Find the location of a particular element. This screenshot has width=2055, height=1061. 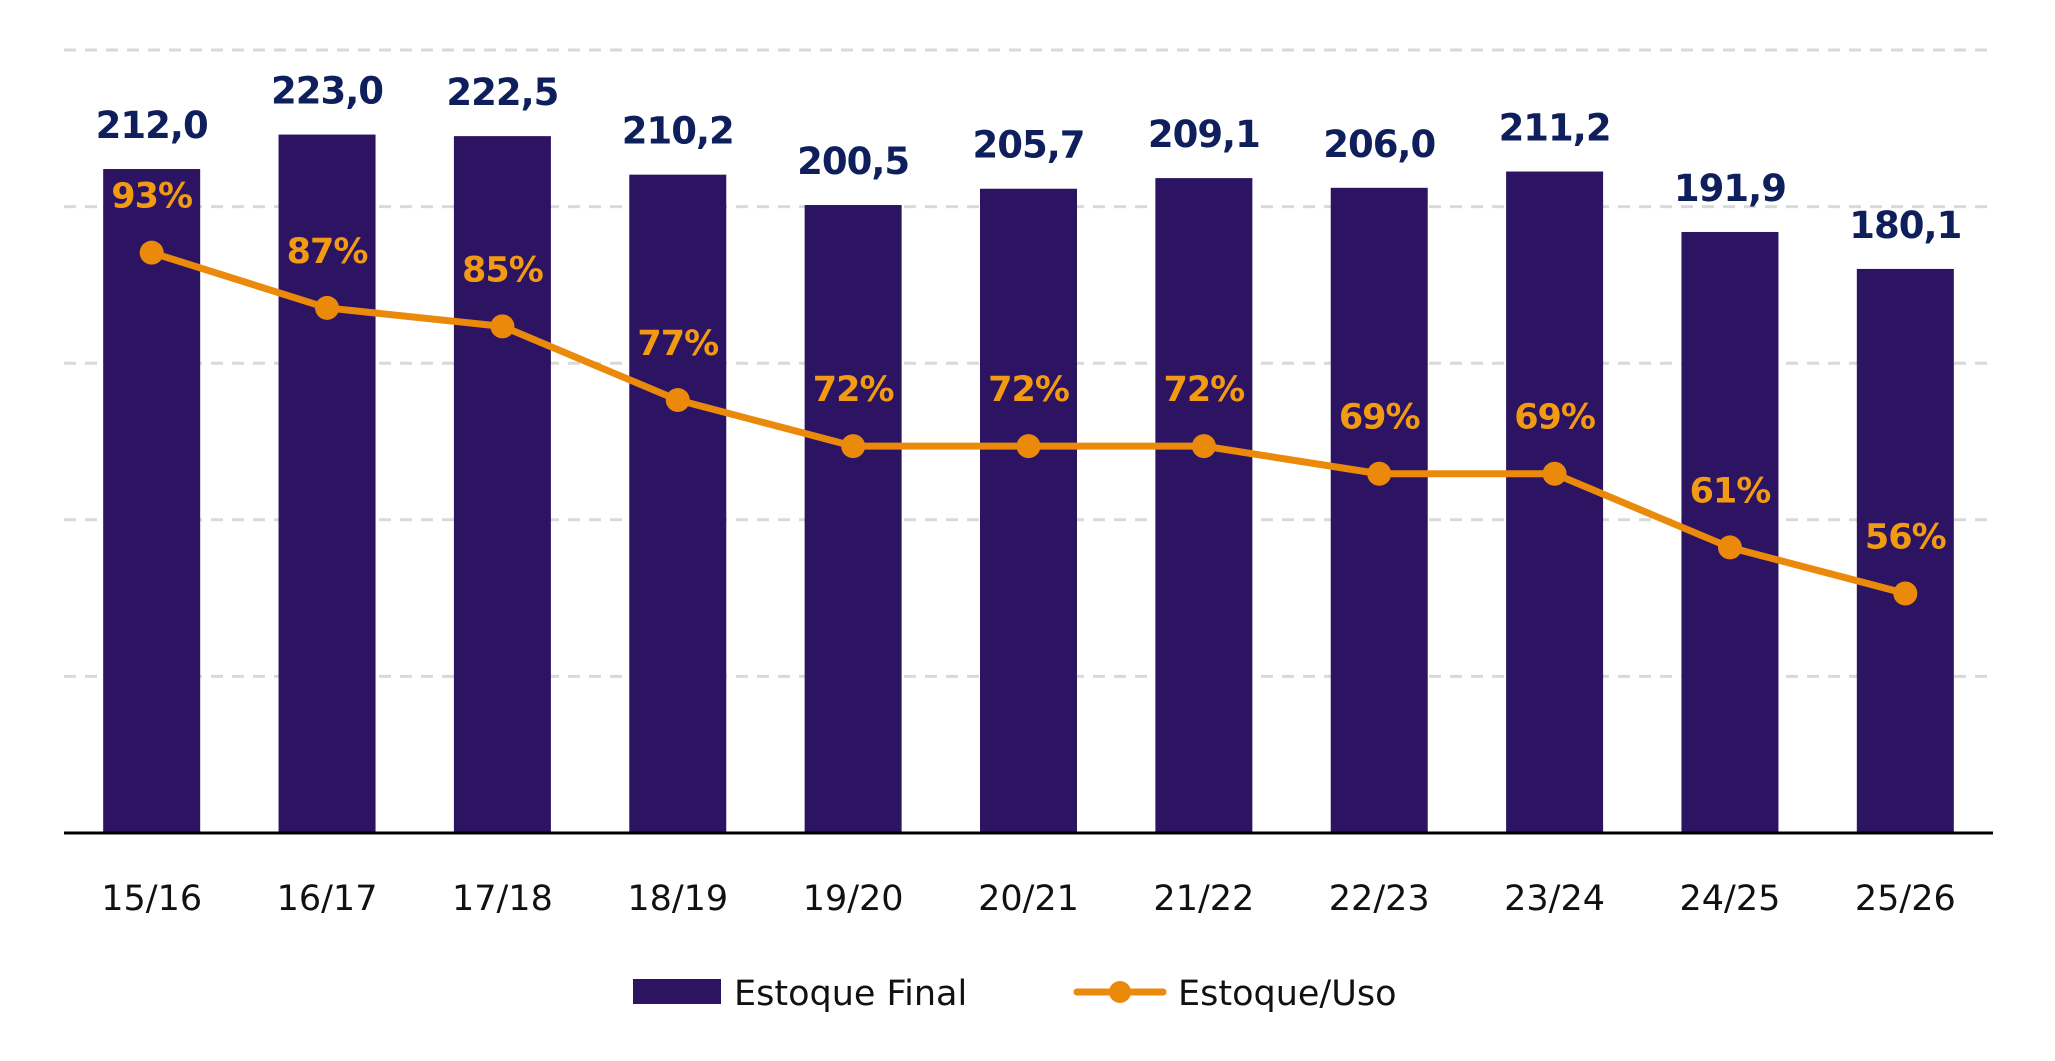

line-value-label: 93% is located at coordinates (151, 197).